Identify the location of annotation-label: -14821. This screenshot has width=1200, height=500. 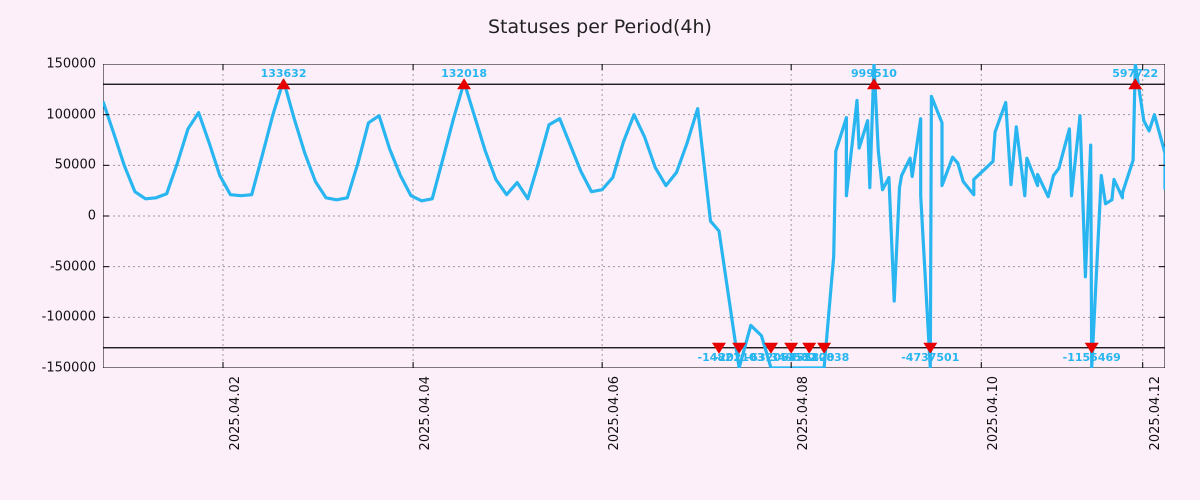
(719, 357).